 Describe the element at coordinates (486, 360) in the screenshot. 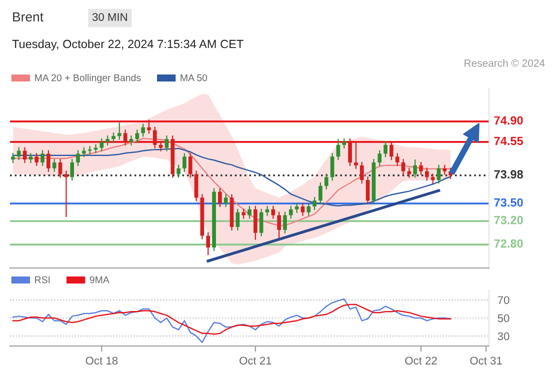

I see `x-tick-label: Oct 31` at that location.